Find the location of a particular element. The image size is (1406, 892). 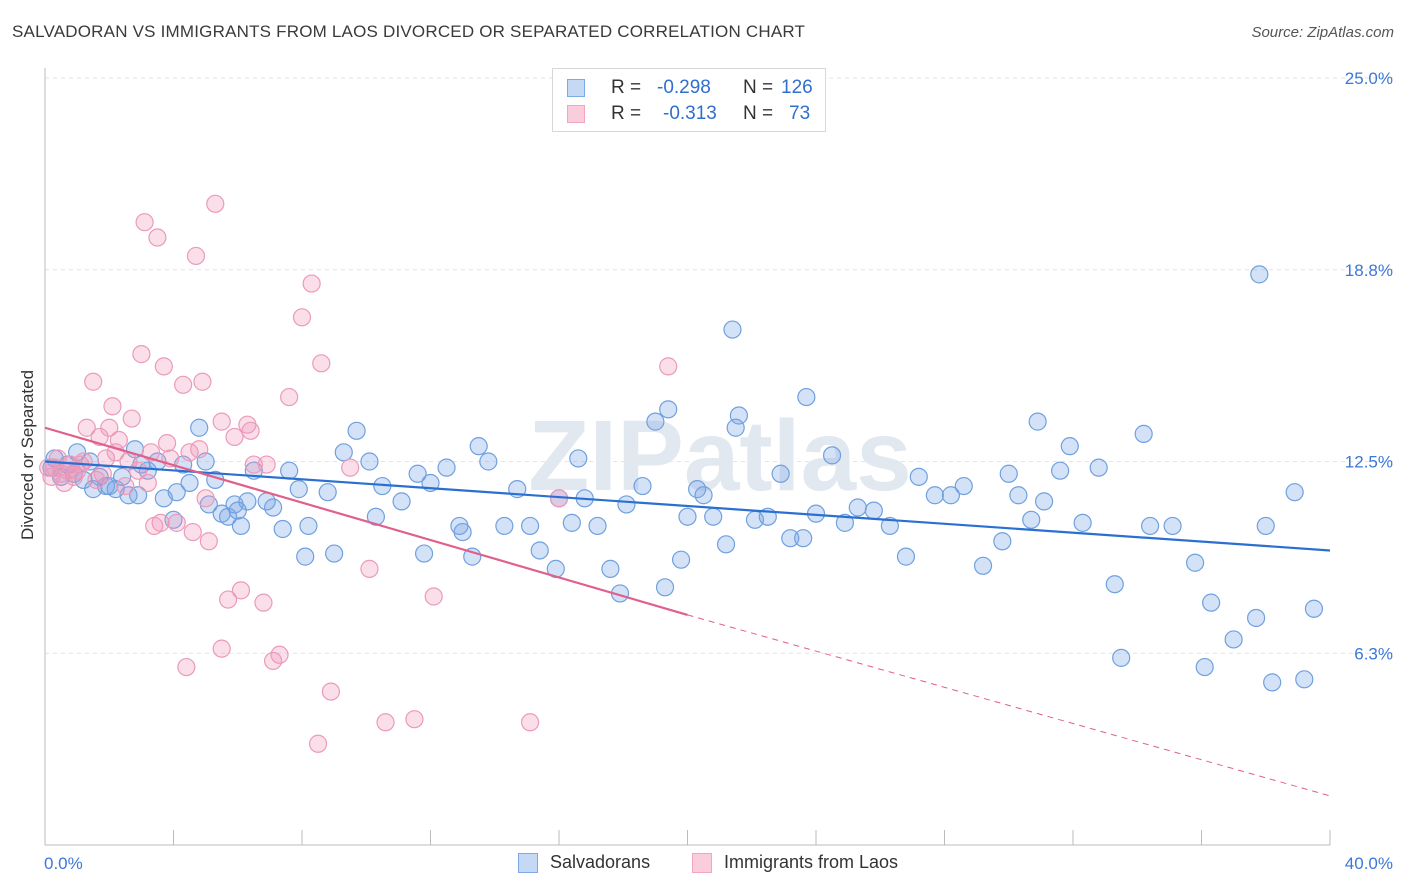

x-tick-label: 0.0% is located at coordinates (63, 863).